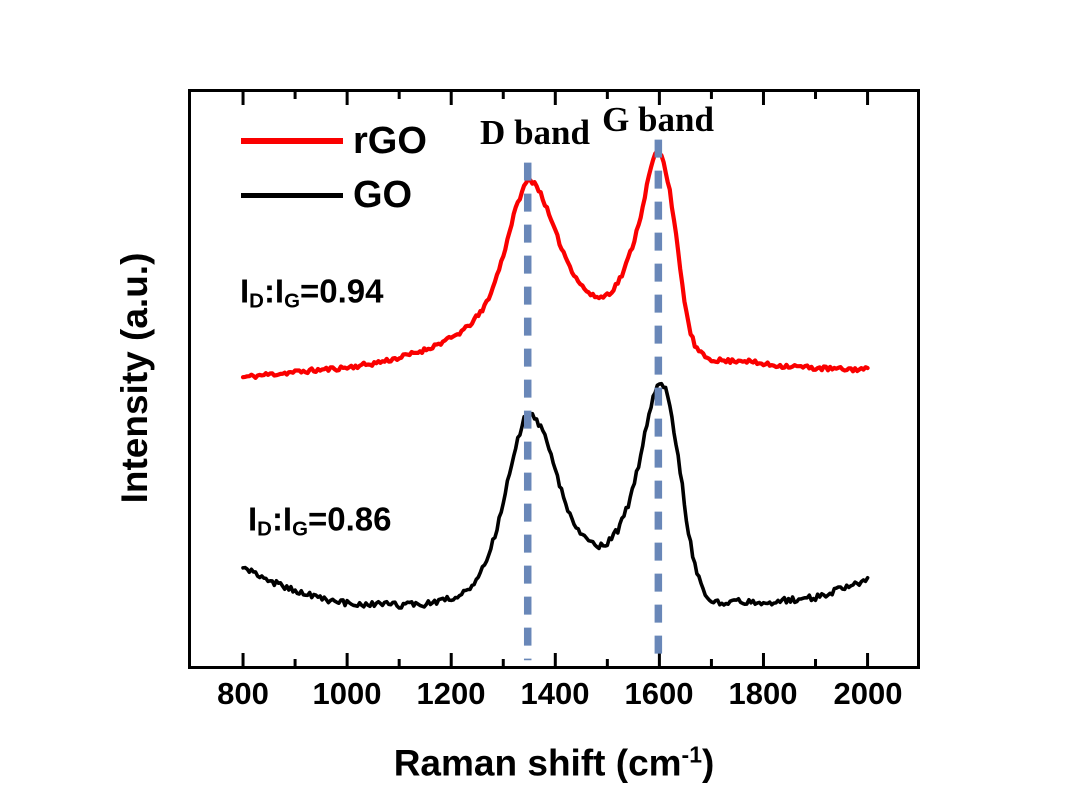 Image resolution: width=1070 pixels, height=802 pixels. Describe the element at coordinates (535, 132) in the screenshot. I see `d-band-label: D band` at that location.